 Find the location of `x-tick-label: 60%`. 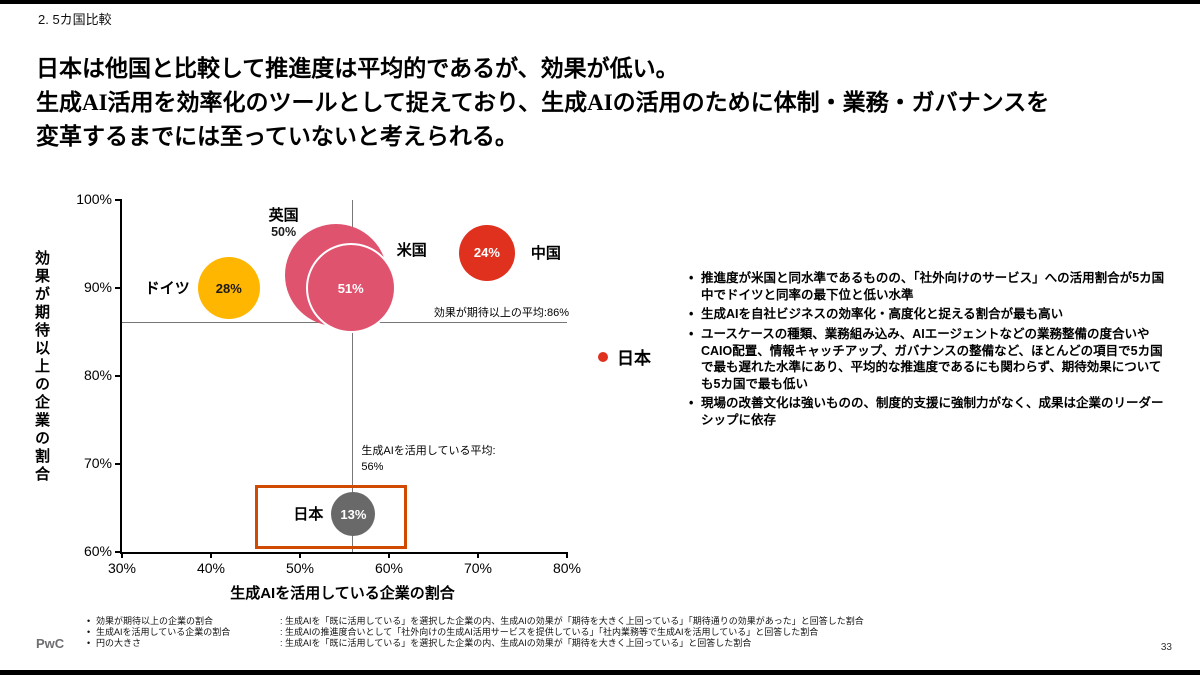

x-tick-label: 60% is located at coordinates (389, 568).